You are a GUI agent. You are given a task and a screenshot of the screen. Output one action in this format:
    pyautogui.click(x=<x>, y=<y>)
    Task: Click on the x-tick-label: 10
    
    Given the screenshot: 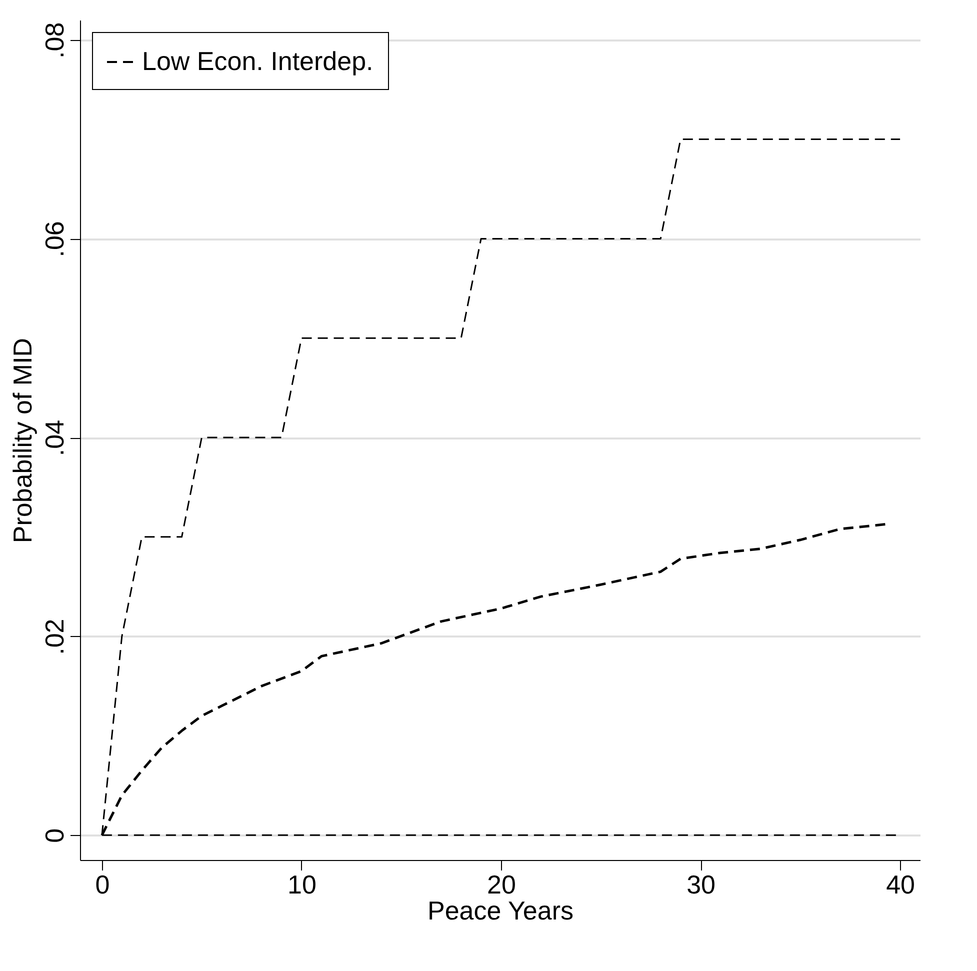 What is the action you would take?
    pyautogui.click(x=302, y=885)
    